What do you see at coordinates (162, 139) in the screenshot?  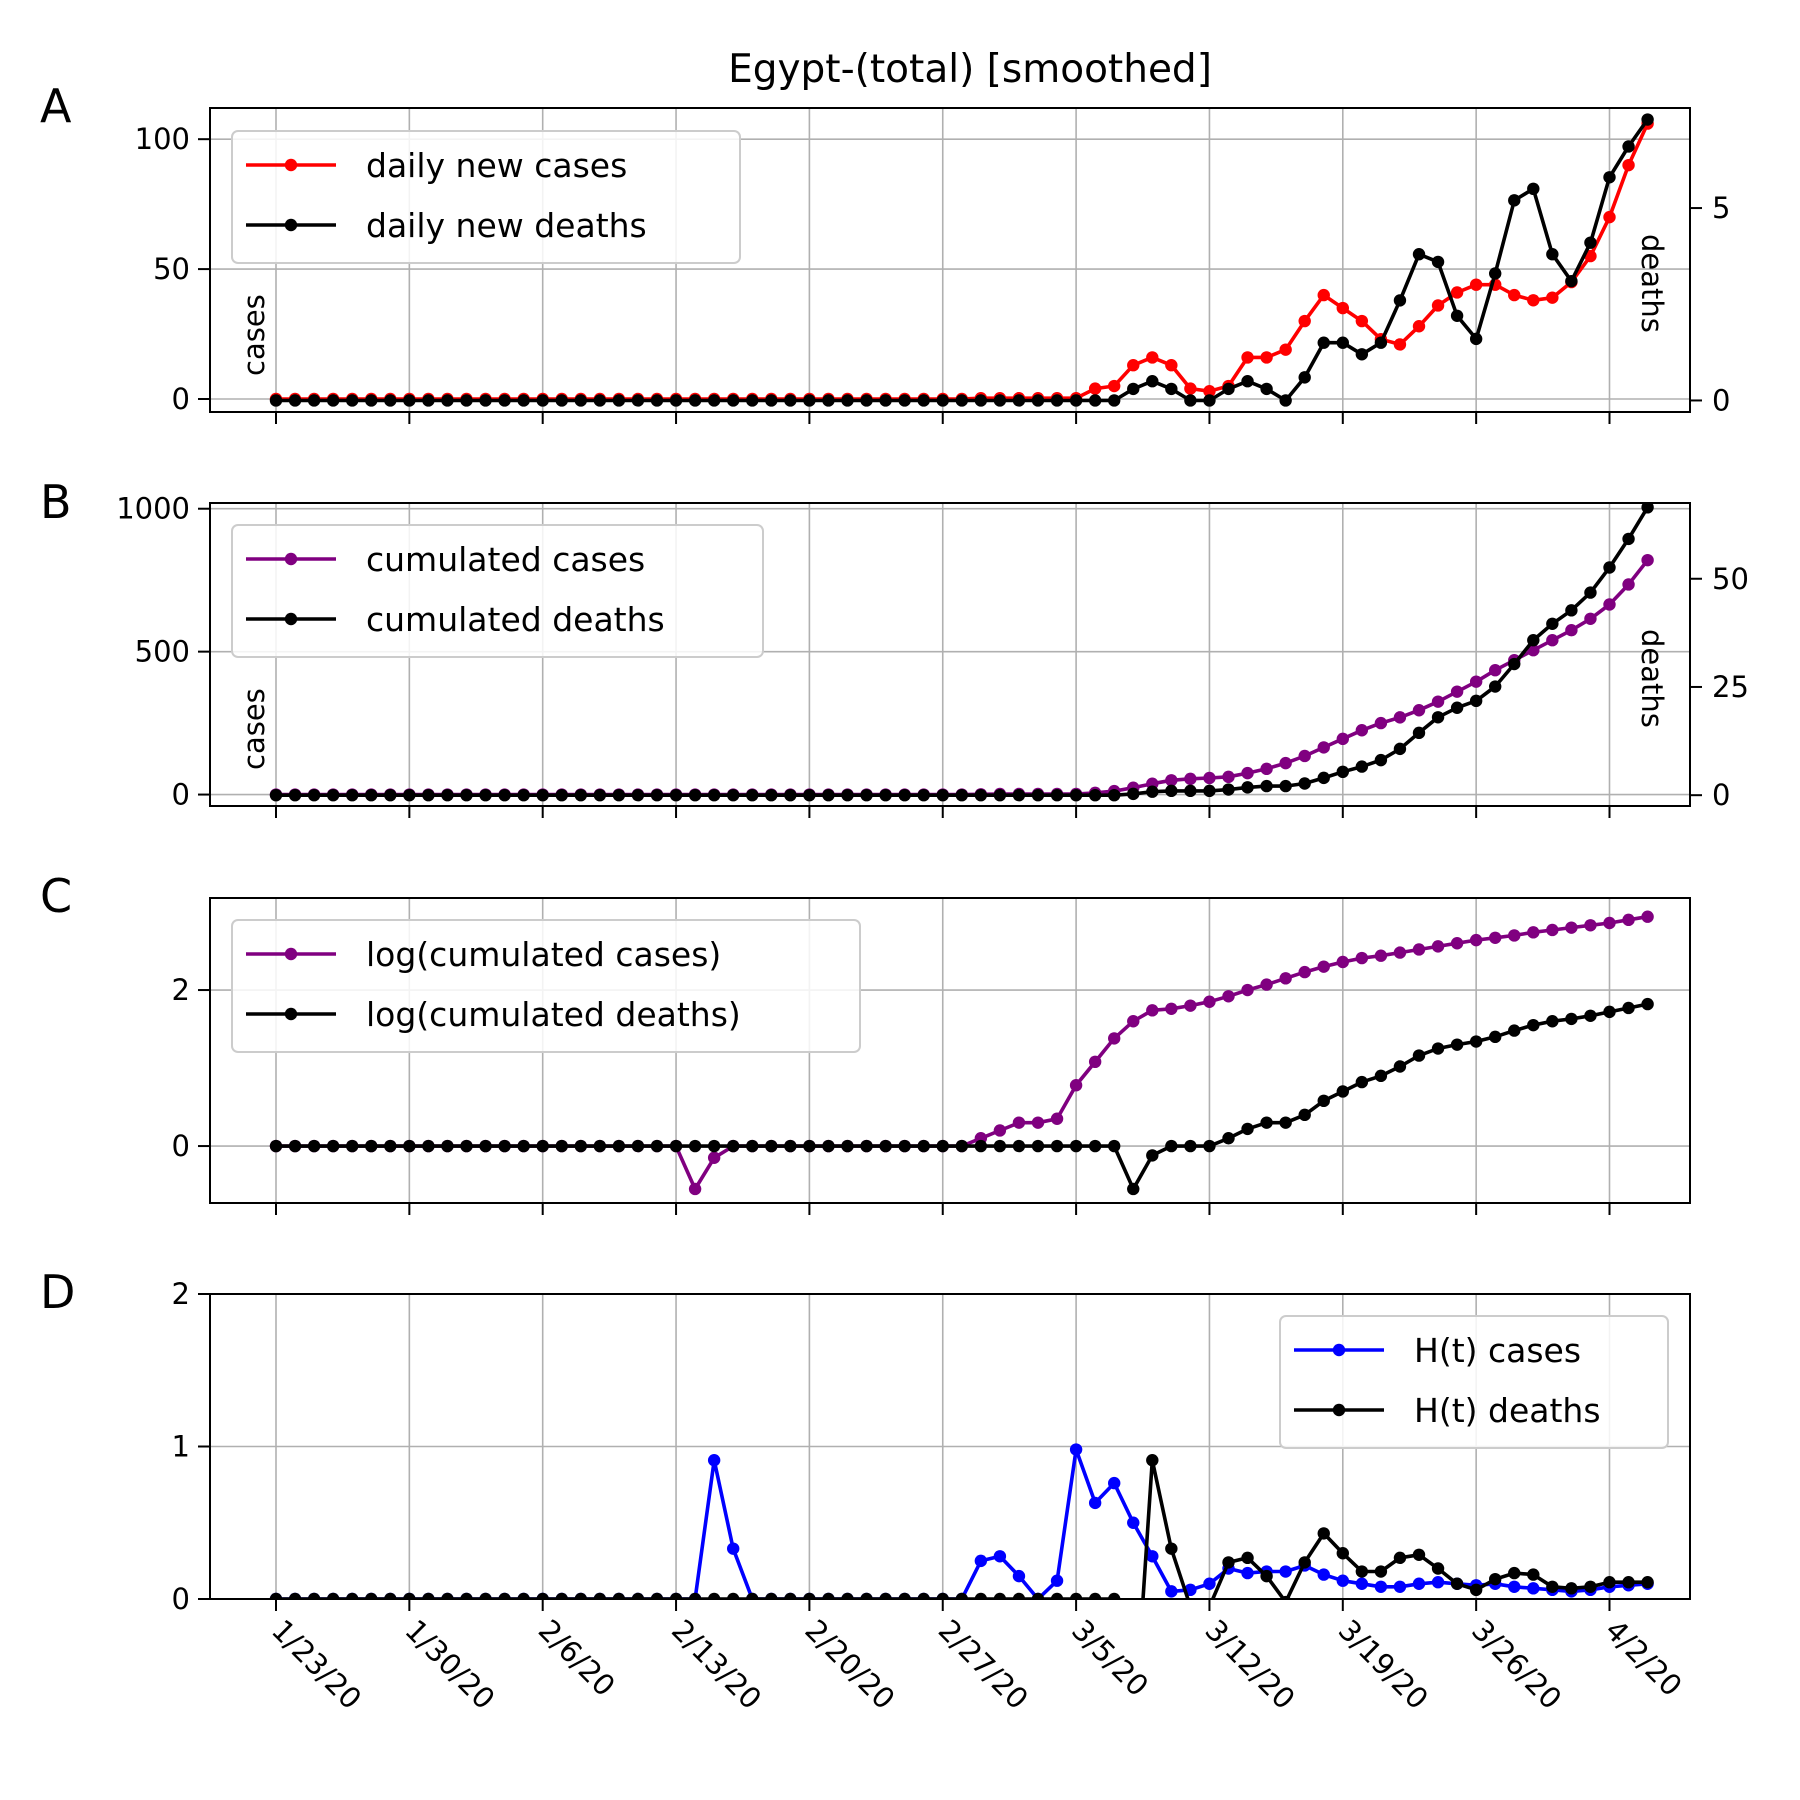 I see `y-tick-label: 100` at bounding box center [162, 139].